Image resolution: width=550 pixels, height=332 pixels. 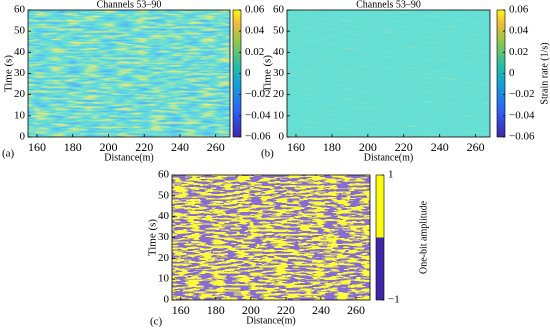 I want to click on colorbar-label: One-bit amplitude, so click(x=423, y=237).